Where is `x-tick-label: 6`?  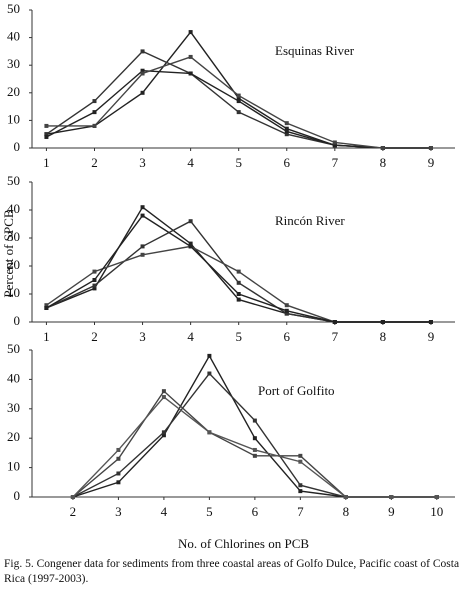
x-tick-label: 6 is located at coordinates (287, 336).